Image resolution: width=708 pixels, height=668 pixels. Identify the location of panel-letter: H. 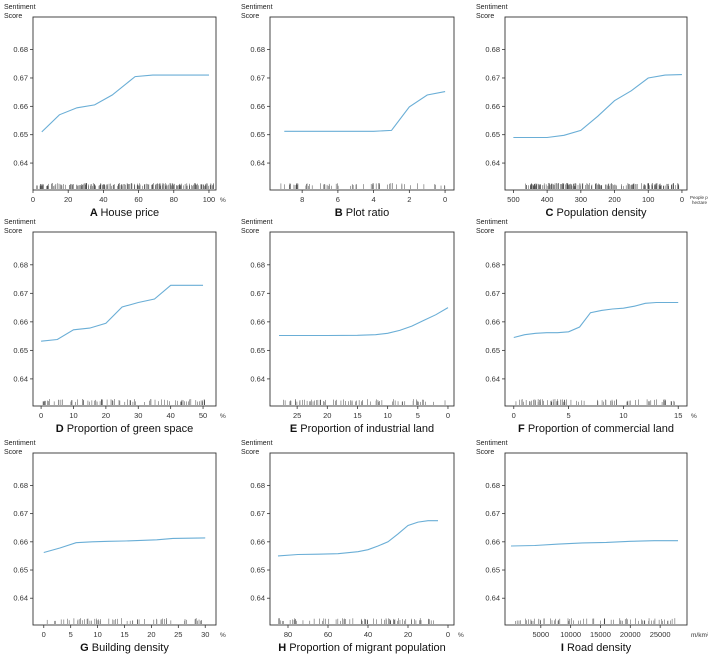
(283, 648).